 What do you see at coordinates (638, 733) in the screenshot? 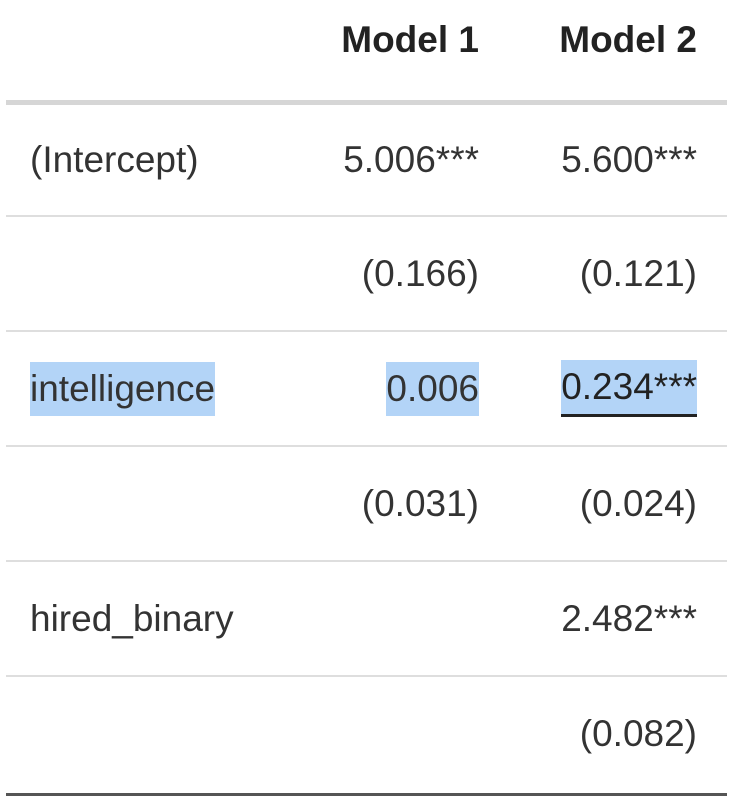
I see `model-2-std-error: (0.082)` at bounding box center [638, 733].